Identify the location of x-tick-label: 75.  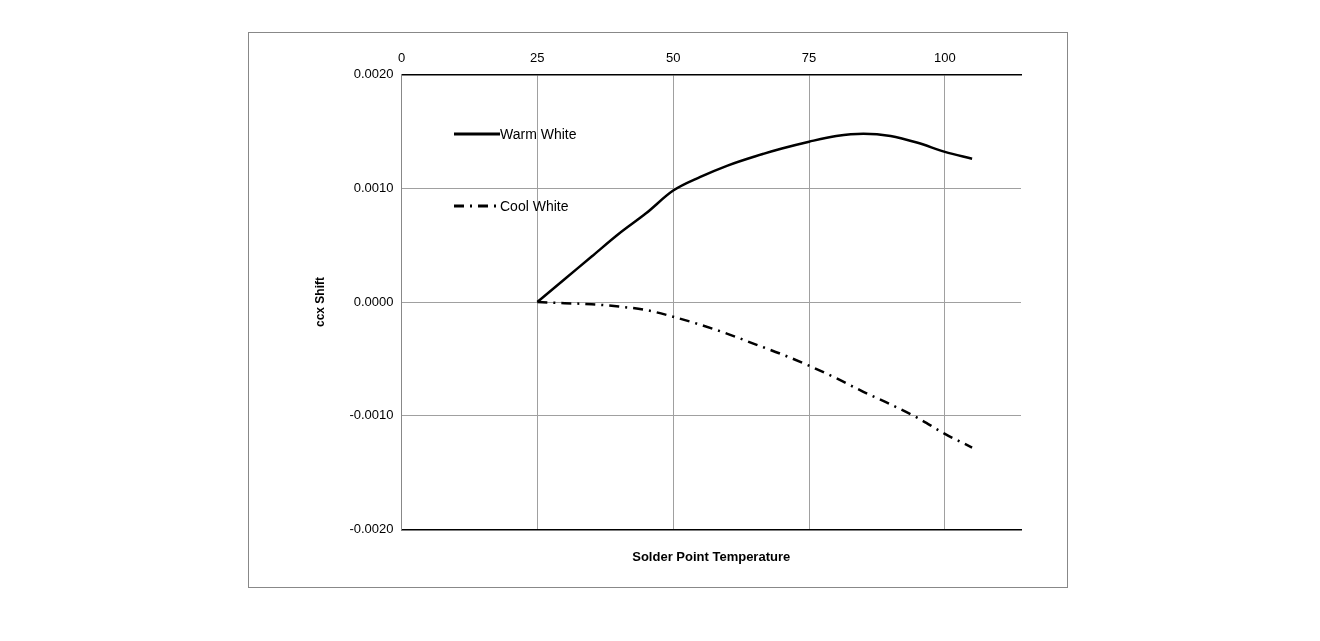
(809, 58).